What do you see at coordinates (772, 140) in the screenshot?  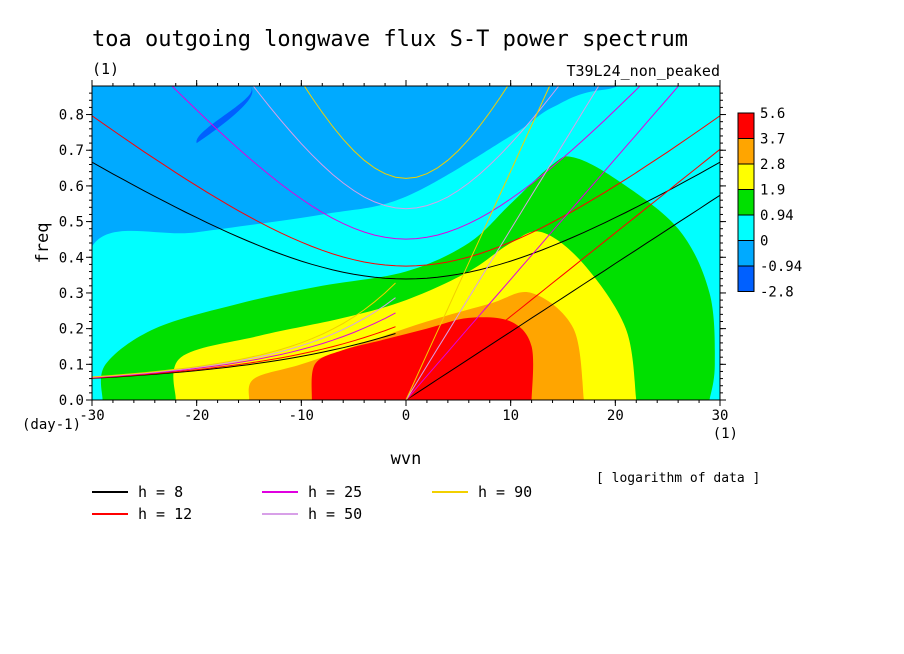 I see `colorbar-label: 3.7` at bounding box center [772, 140].